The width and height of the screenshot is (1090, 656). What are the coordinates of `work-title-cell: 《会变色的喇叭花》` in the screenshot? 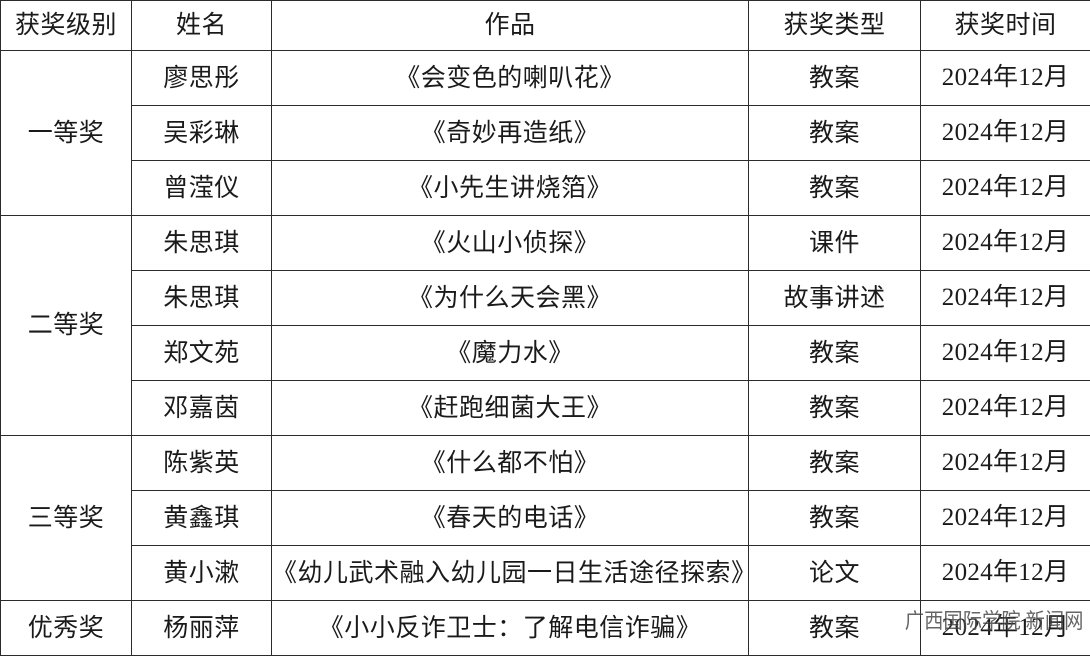 It's located at (510, 78).